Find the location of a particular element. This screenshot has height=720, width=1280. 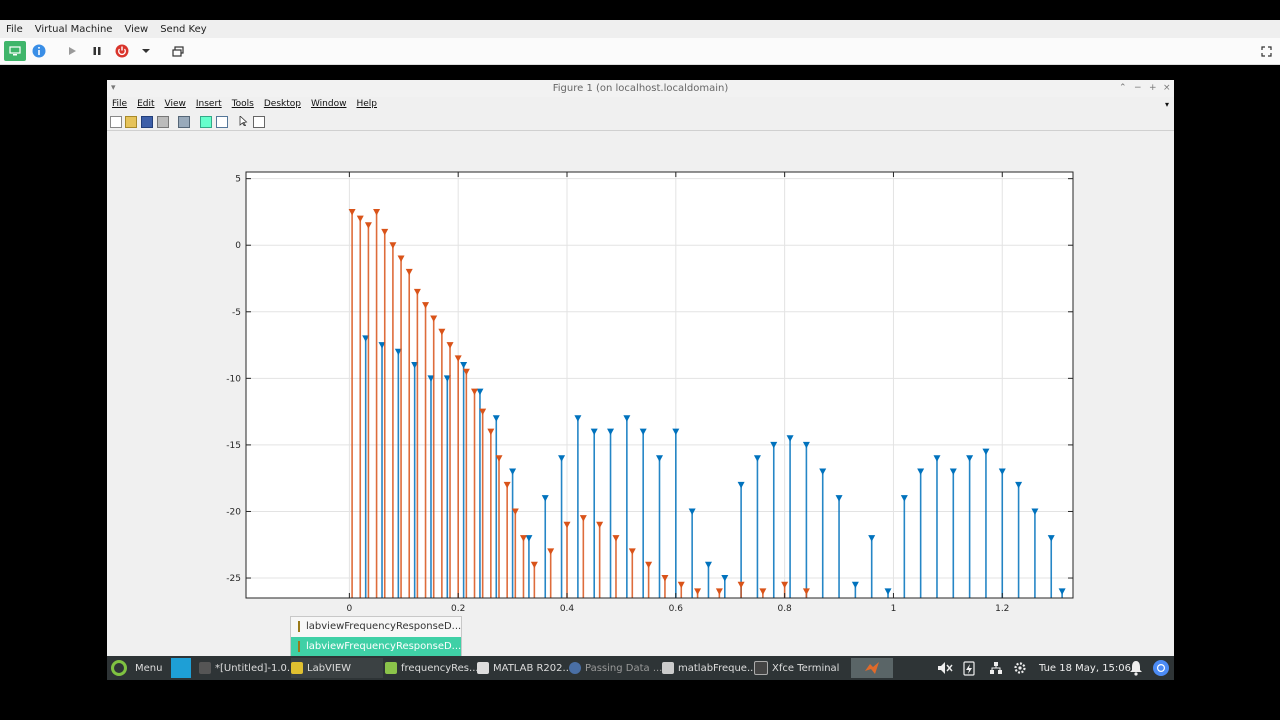

save-icon is located at coordinates (147, 122).